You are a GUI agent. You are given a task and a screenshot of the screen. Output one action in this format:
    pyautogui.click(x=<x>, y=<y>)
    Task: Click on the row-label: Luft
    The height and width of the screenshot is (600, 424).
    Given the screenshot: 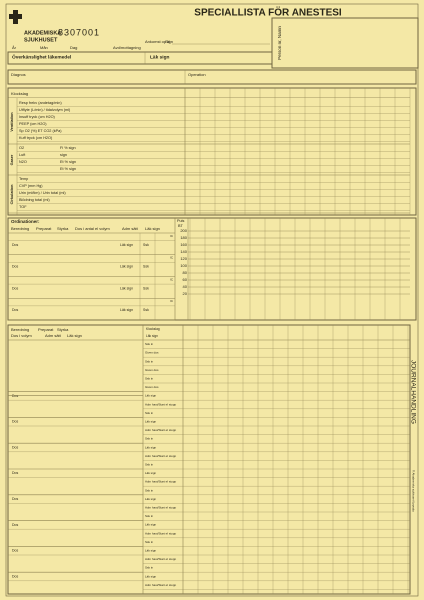 What is the action you would take?
    pyautogui.click(x=22, y=155)
    